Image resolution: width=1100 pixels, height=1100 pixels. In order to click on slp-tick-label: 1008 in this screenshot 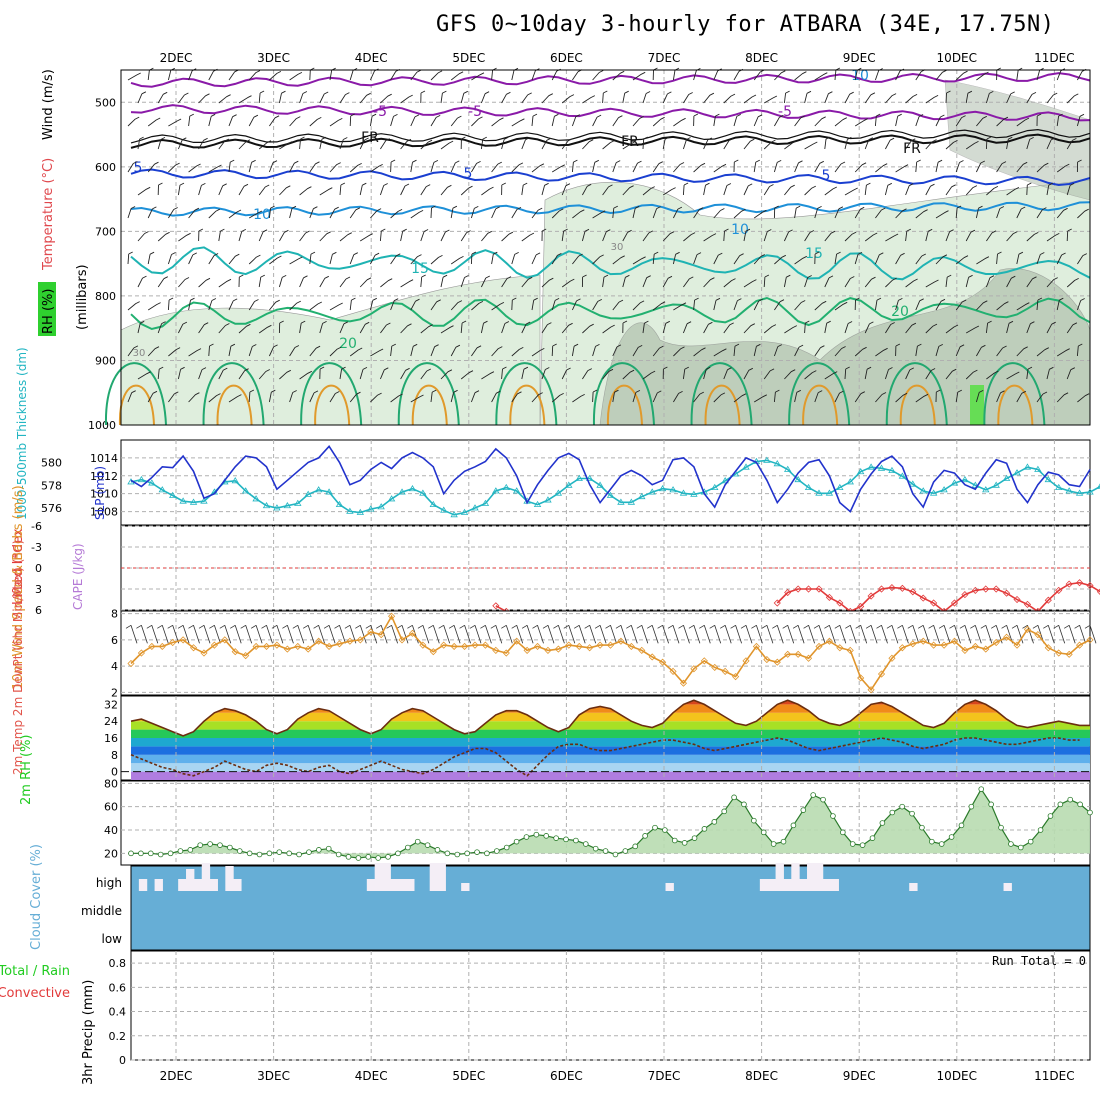, I will do `click(104, 512)`.